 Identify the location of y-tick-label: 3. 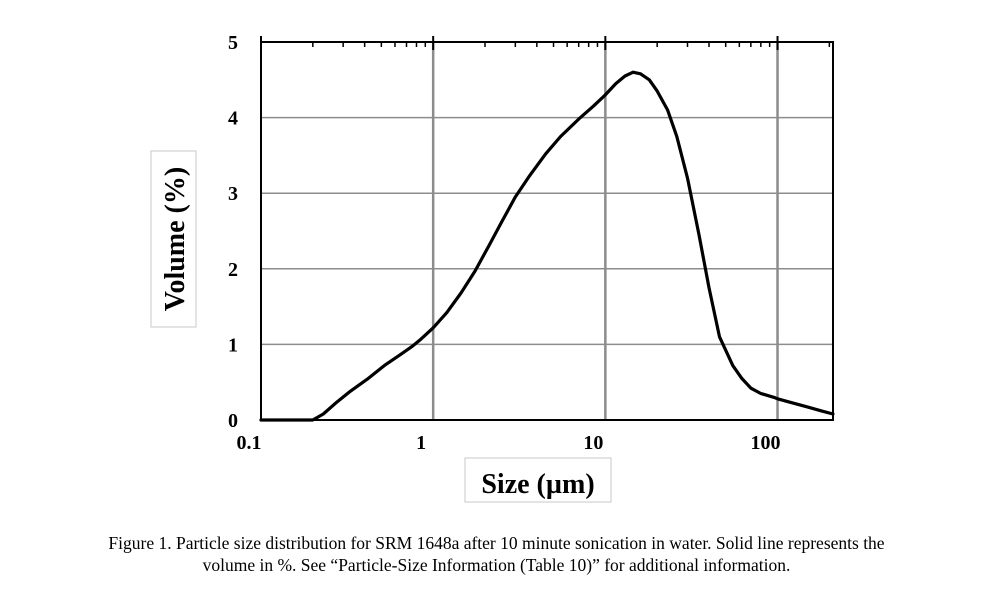
(233, 194).